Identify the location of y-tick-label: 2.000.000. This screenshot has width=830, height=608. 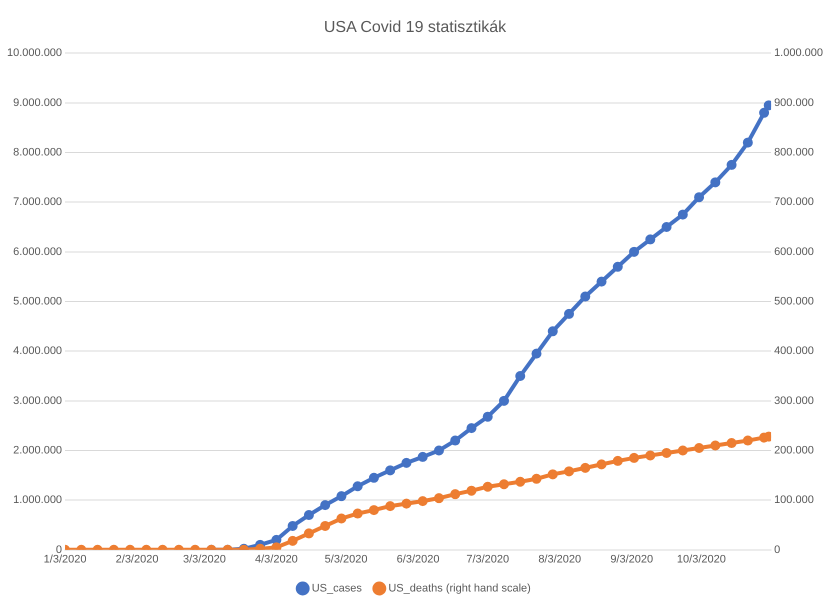
(37, 450).